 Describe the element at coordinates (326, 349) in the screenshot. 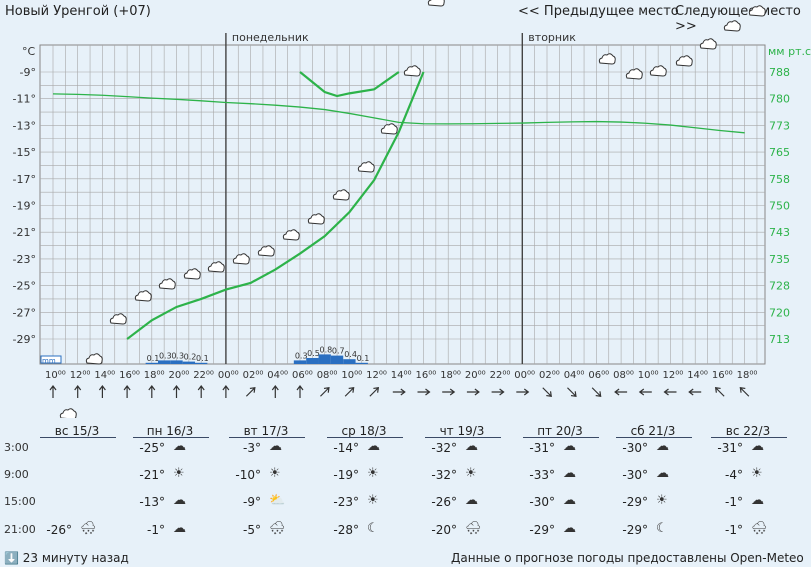

I see `precip-label: 0.8` at that location.